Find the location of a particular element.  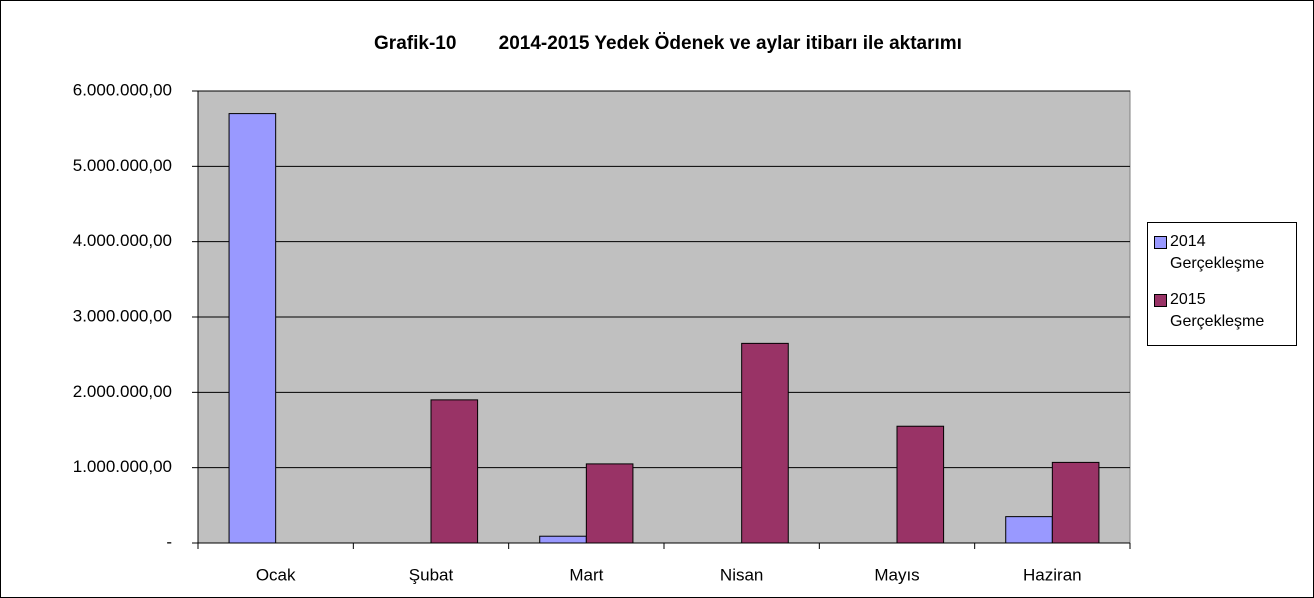

legend-item: 2014 Gerçekleşme is located at coordinates (1222, 253).